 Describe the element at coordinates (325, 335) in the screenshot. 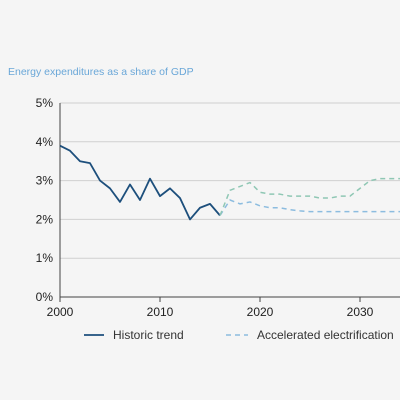

I see `legend-label: Accelerated electrification` at that location.